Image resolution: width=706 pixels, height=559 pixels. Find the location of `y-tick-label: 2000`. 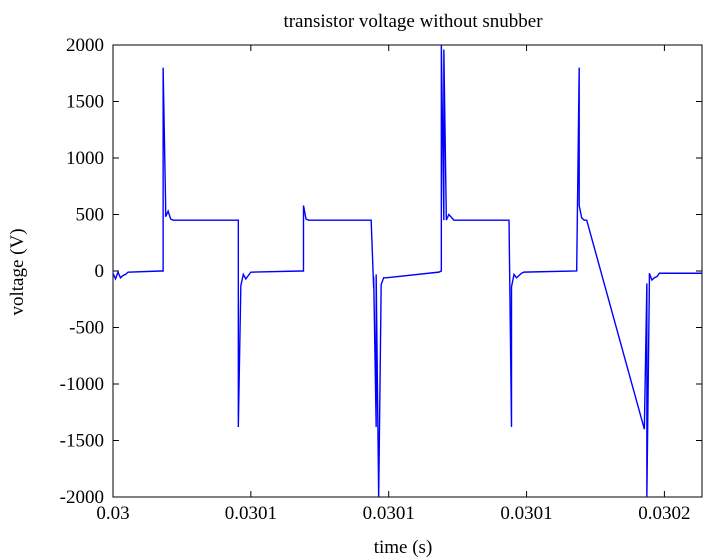

y-tick-label: 2000 is located at coordinates (85, 45).